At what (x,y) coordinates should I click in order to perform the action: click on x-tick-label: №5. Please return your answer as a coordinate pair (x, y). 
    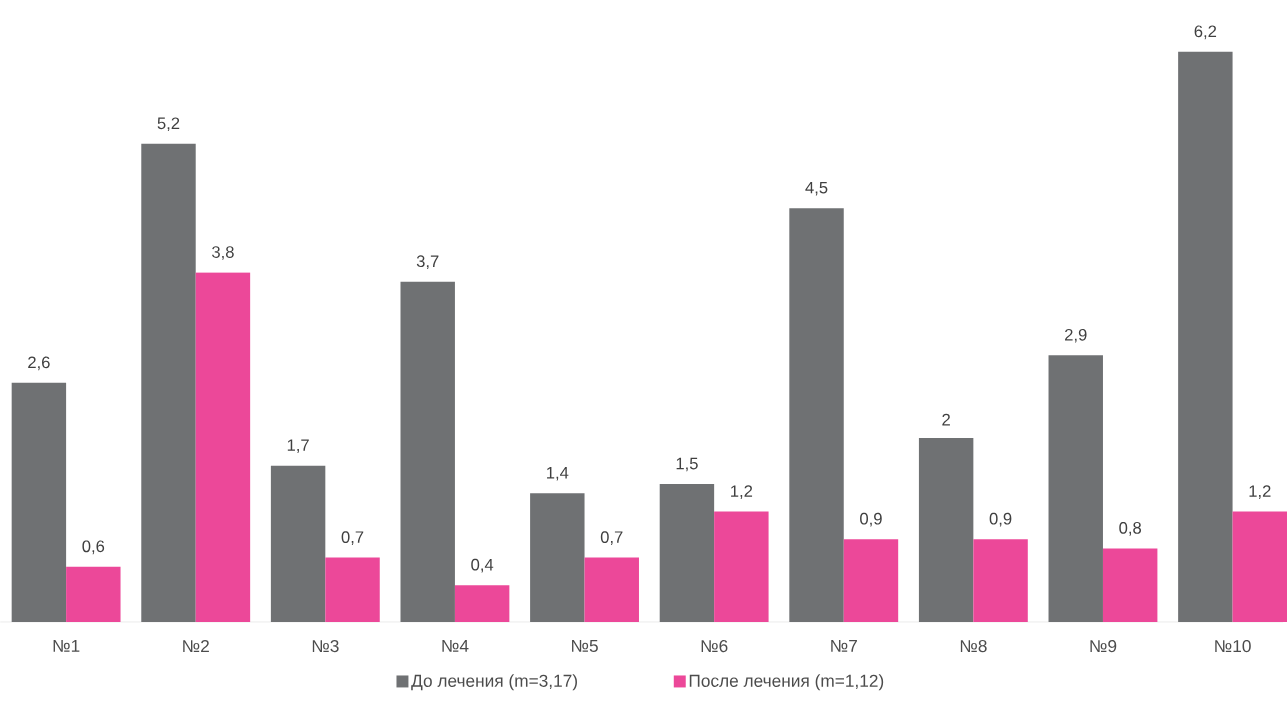
    Looking at the image, I should click on (585, 646).